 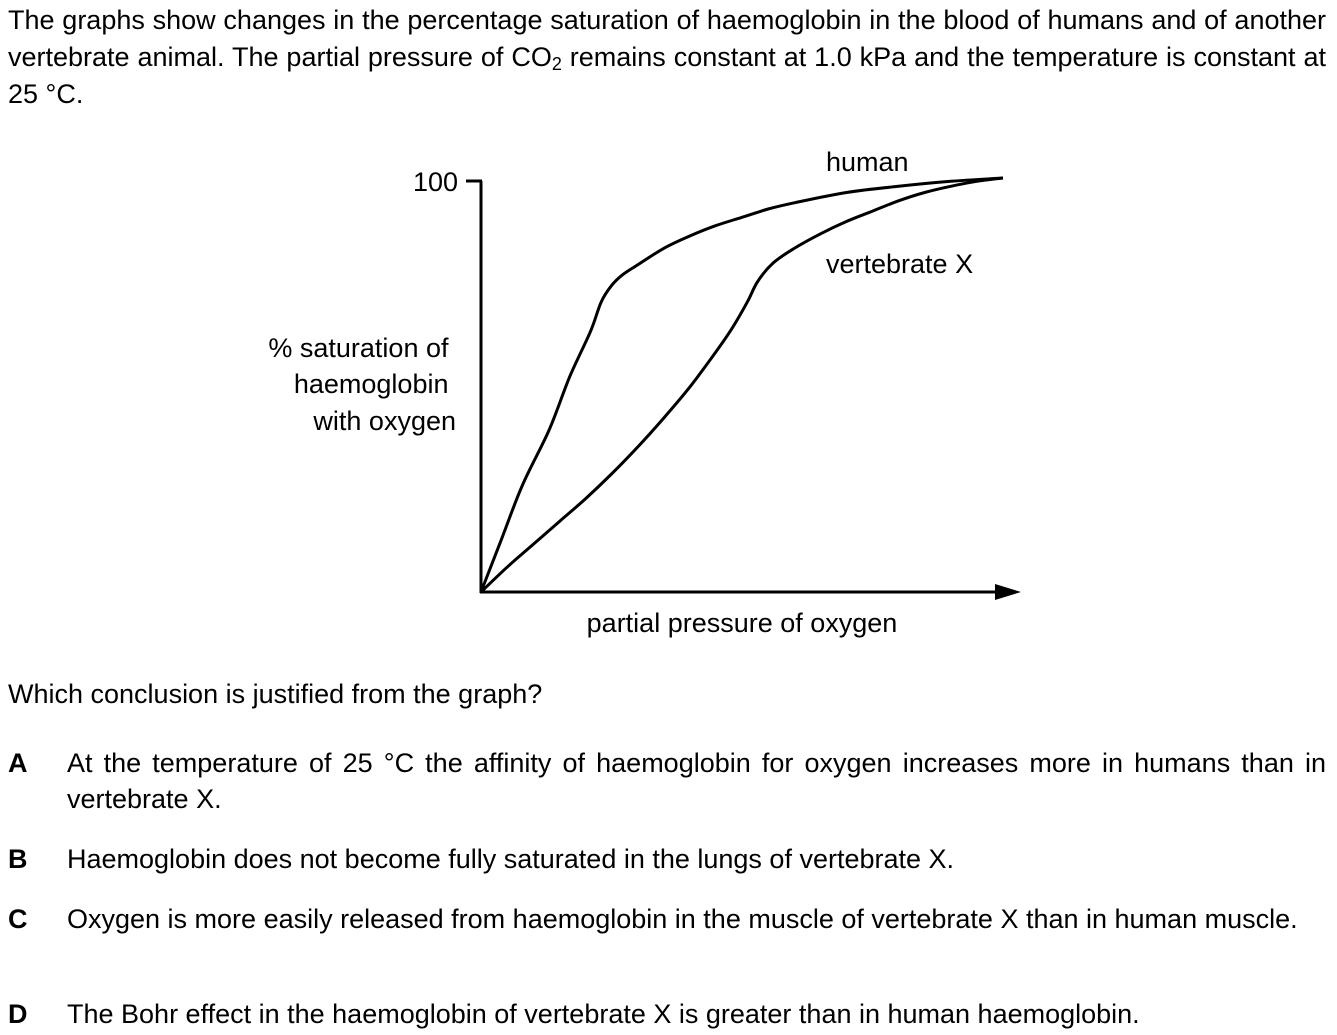 I want to click on option-d-letter: D, so click(x=18, y=1014).